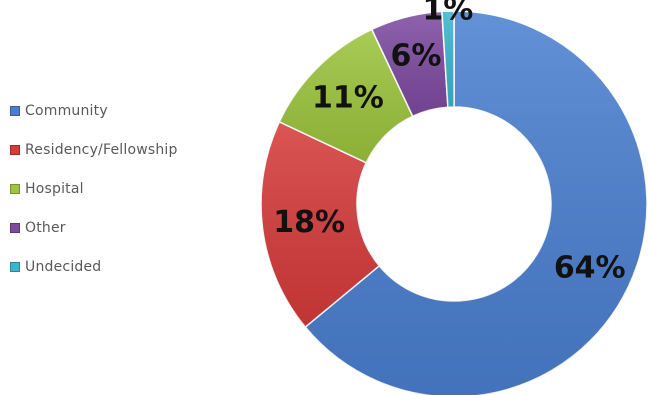 The width and height of the screenshot is (648, 395). What do you see at coordinates (120, 189) in the screenshot?
I see `legend-item-hospital: Hospital` at bounding box center [120, 189].